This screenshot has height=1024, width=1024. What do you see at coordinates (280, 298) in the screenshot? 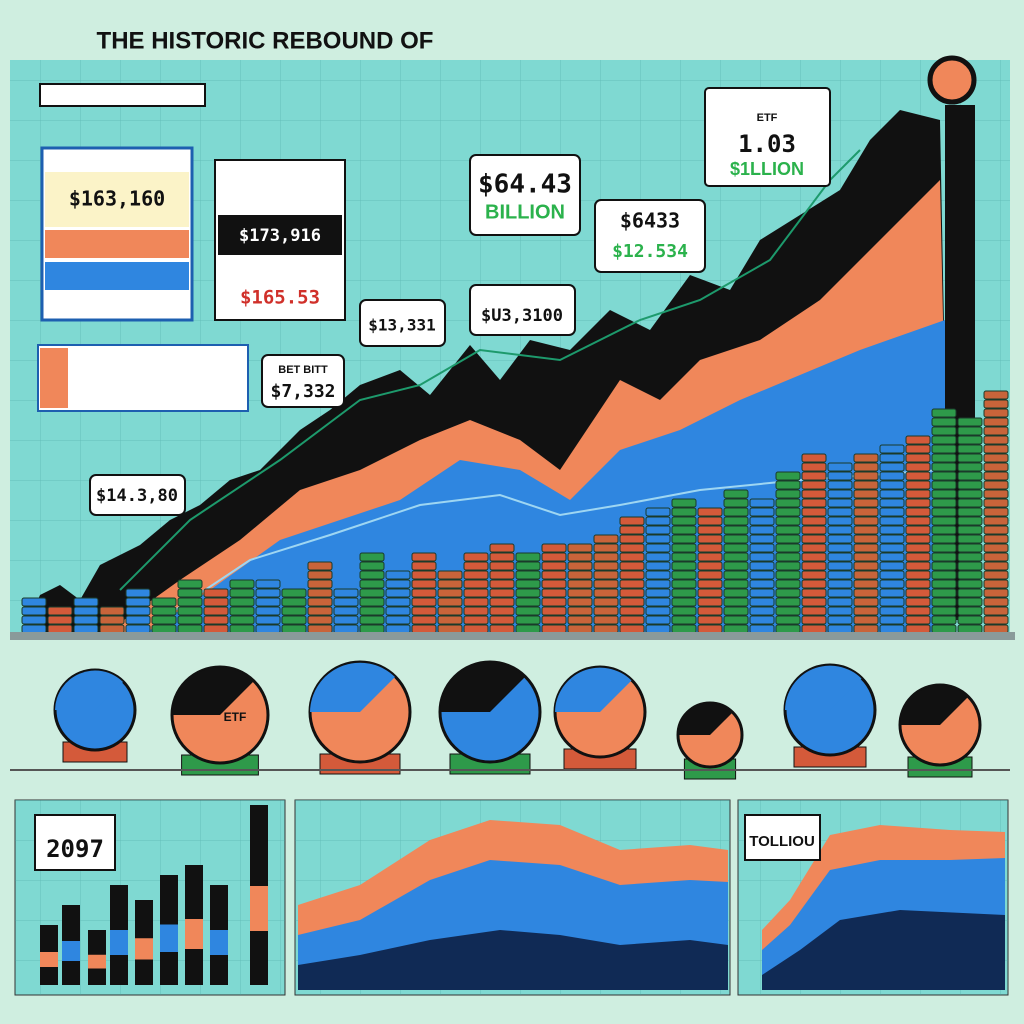
I see `panel-value: $165.53` at bounding box center [280, 298].